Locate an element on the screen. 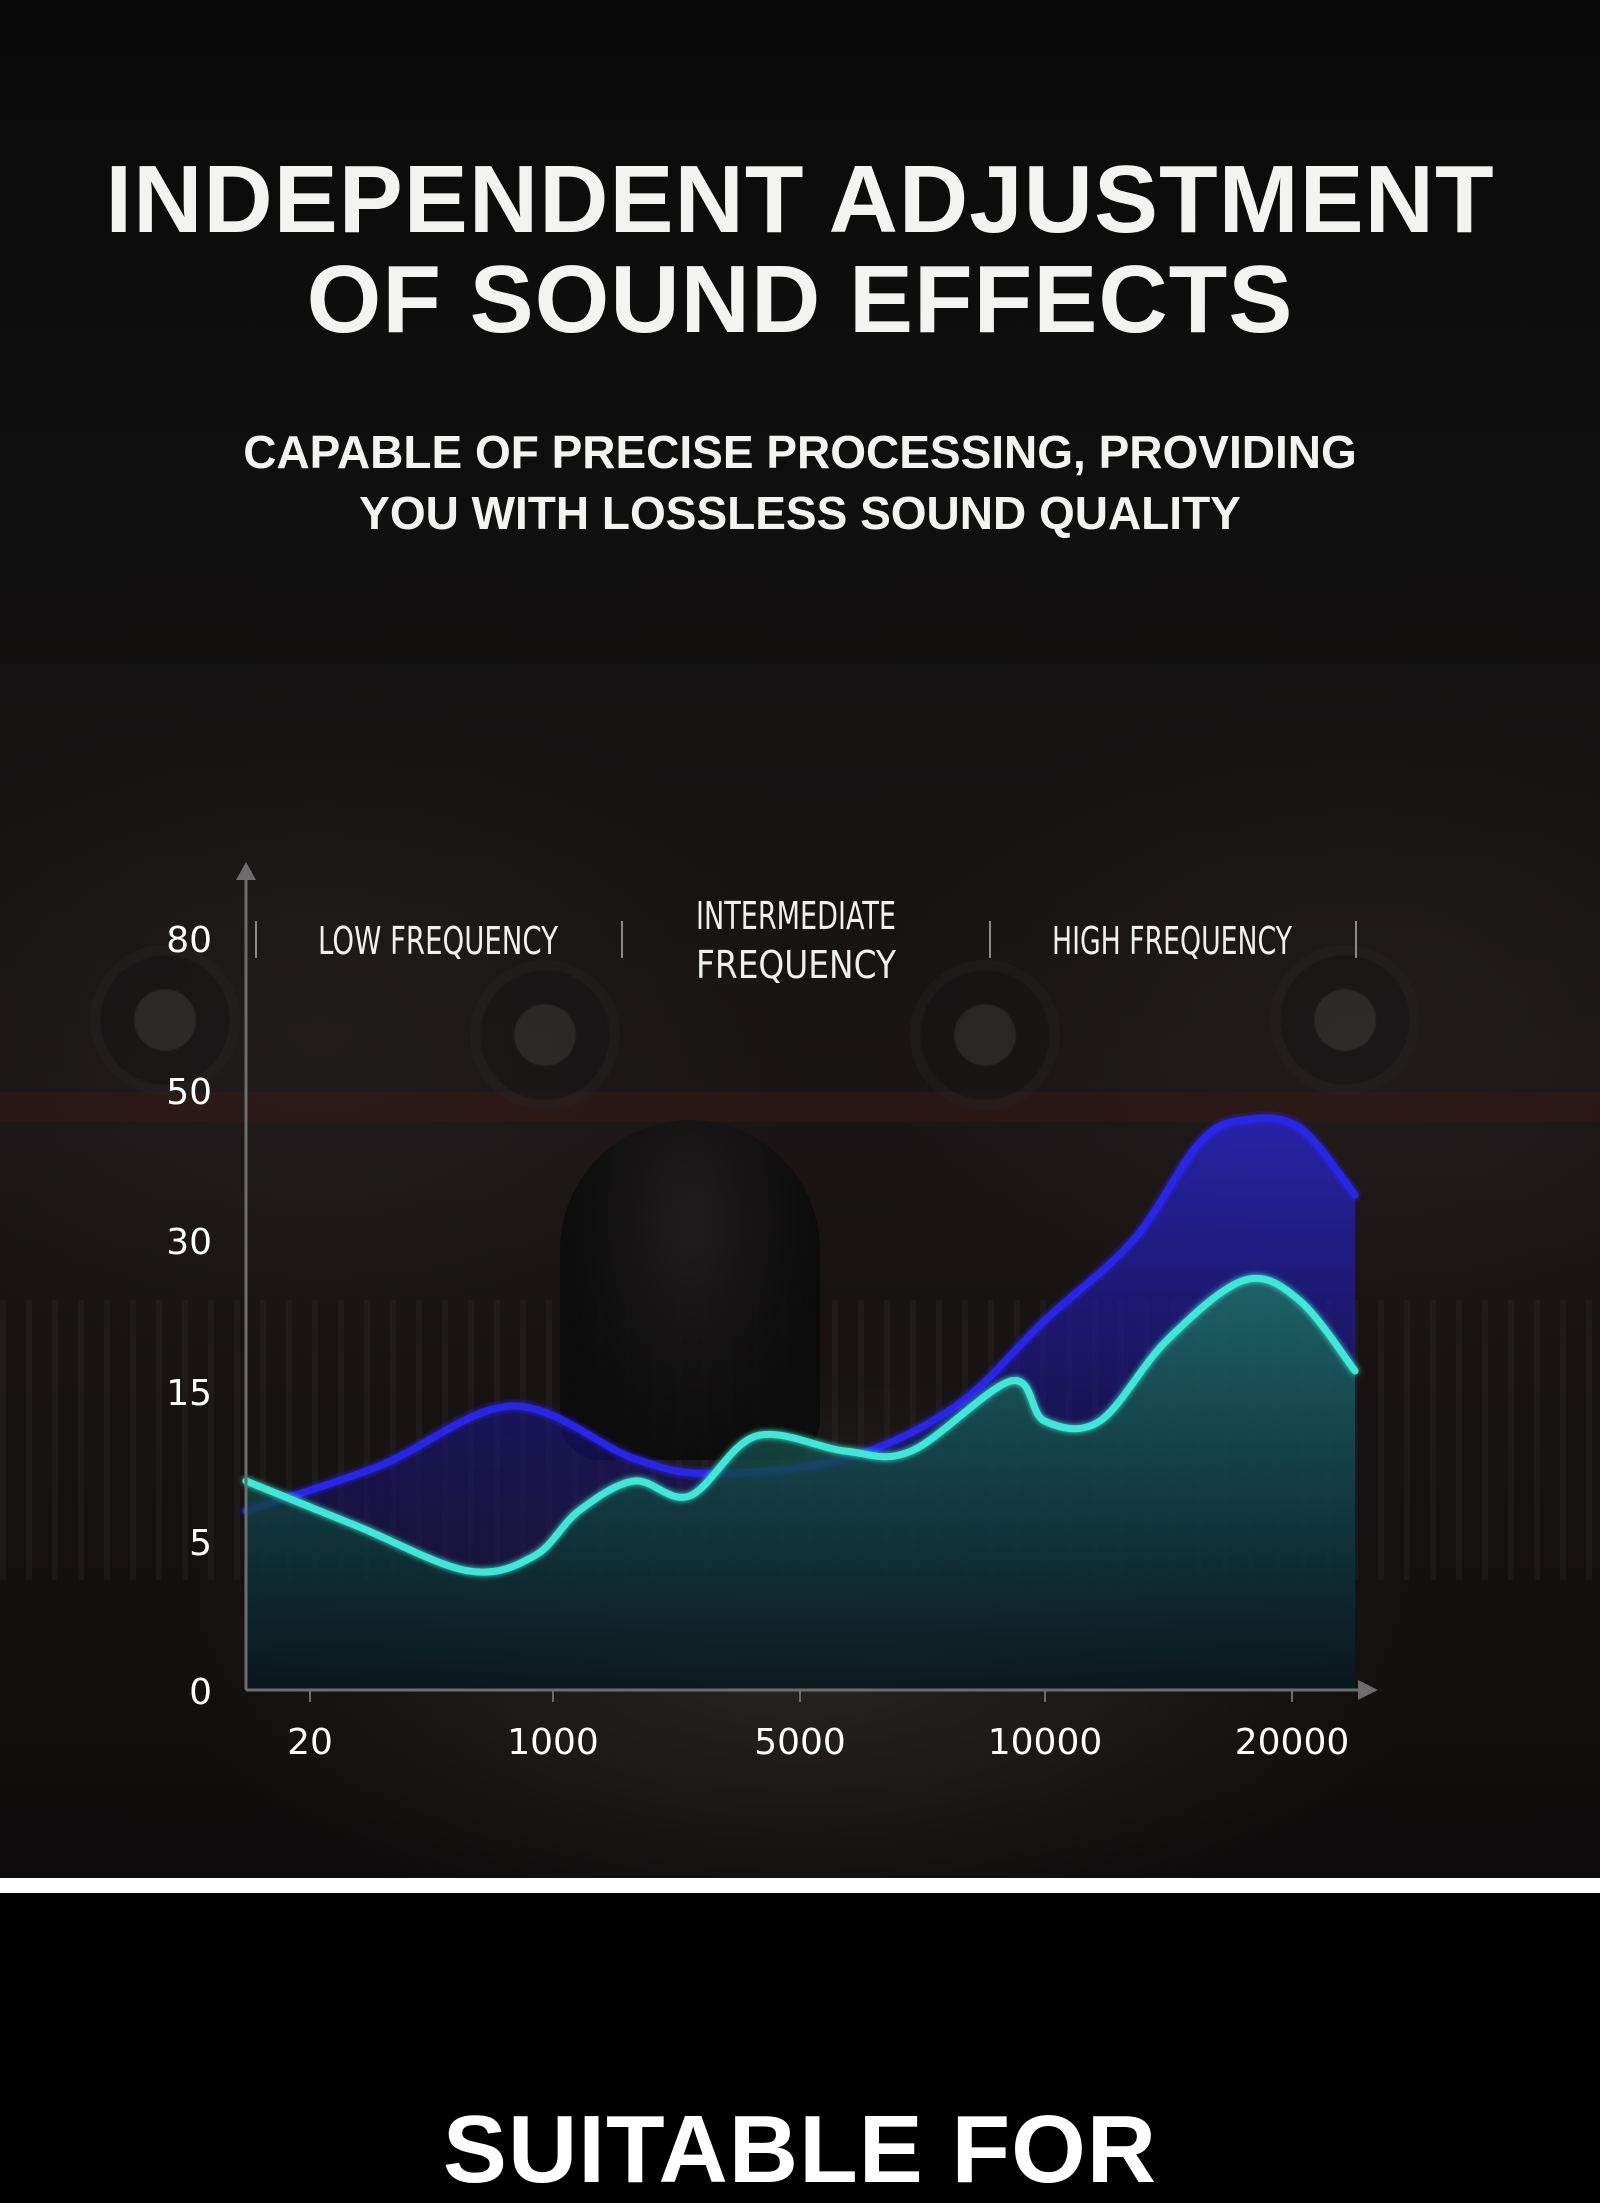  studio-speaker-center-left is located at coordinates (545, 1035).